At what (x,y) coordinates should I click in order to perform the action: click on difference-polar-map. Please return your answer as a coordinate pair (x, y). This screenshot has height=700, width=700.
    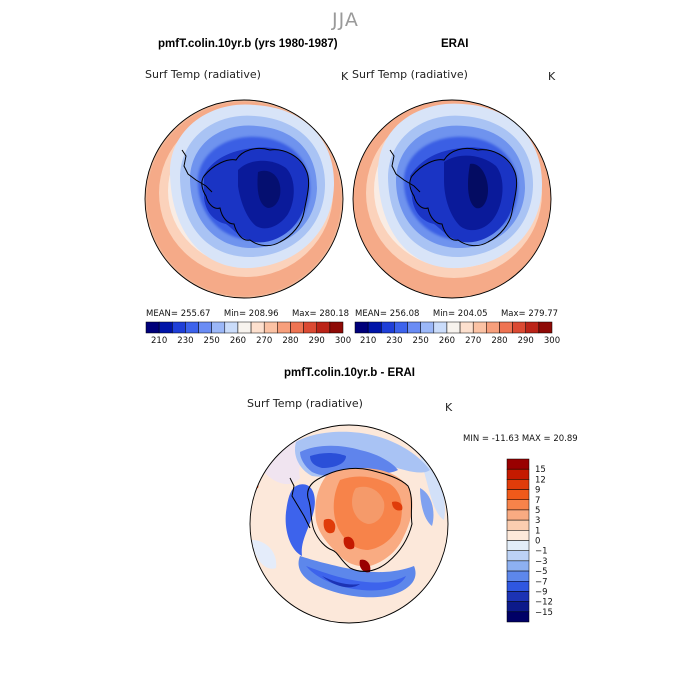
    Looking at the image, I should click on (349, 524).